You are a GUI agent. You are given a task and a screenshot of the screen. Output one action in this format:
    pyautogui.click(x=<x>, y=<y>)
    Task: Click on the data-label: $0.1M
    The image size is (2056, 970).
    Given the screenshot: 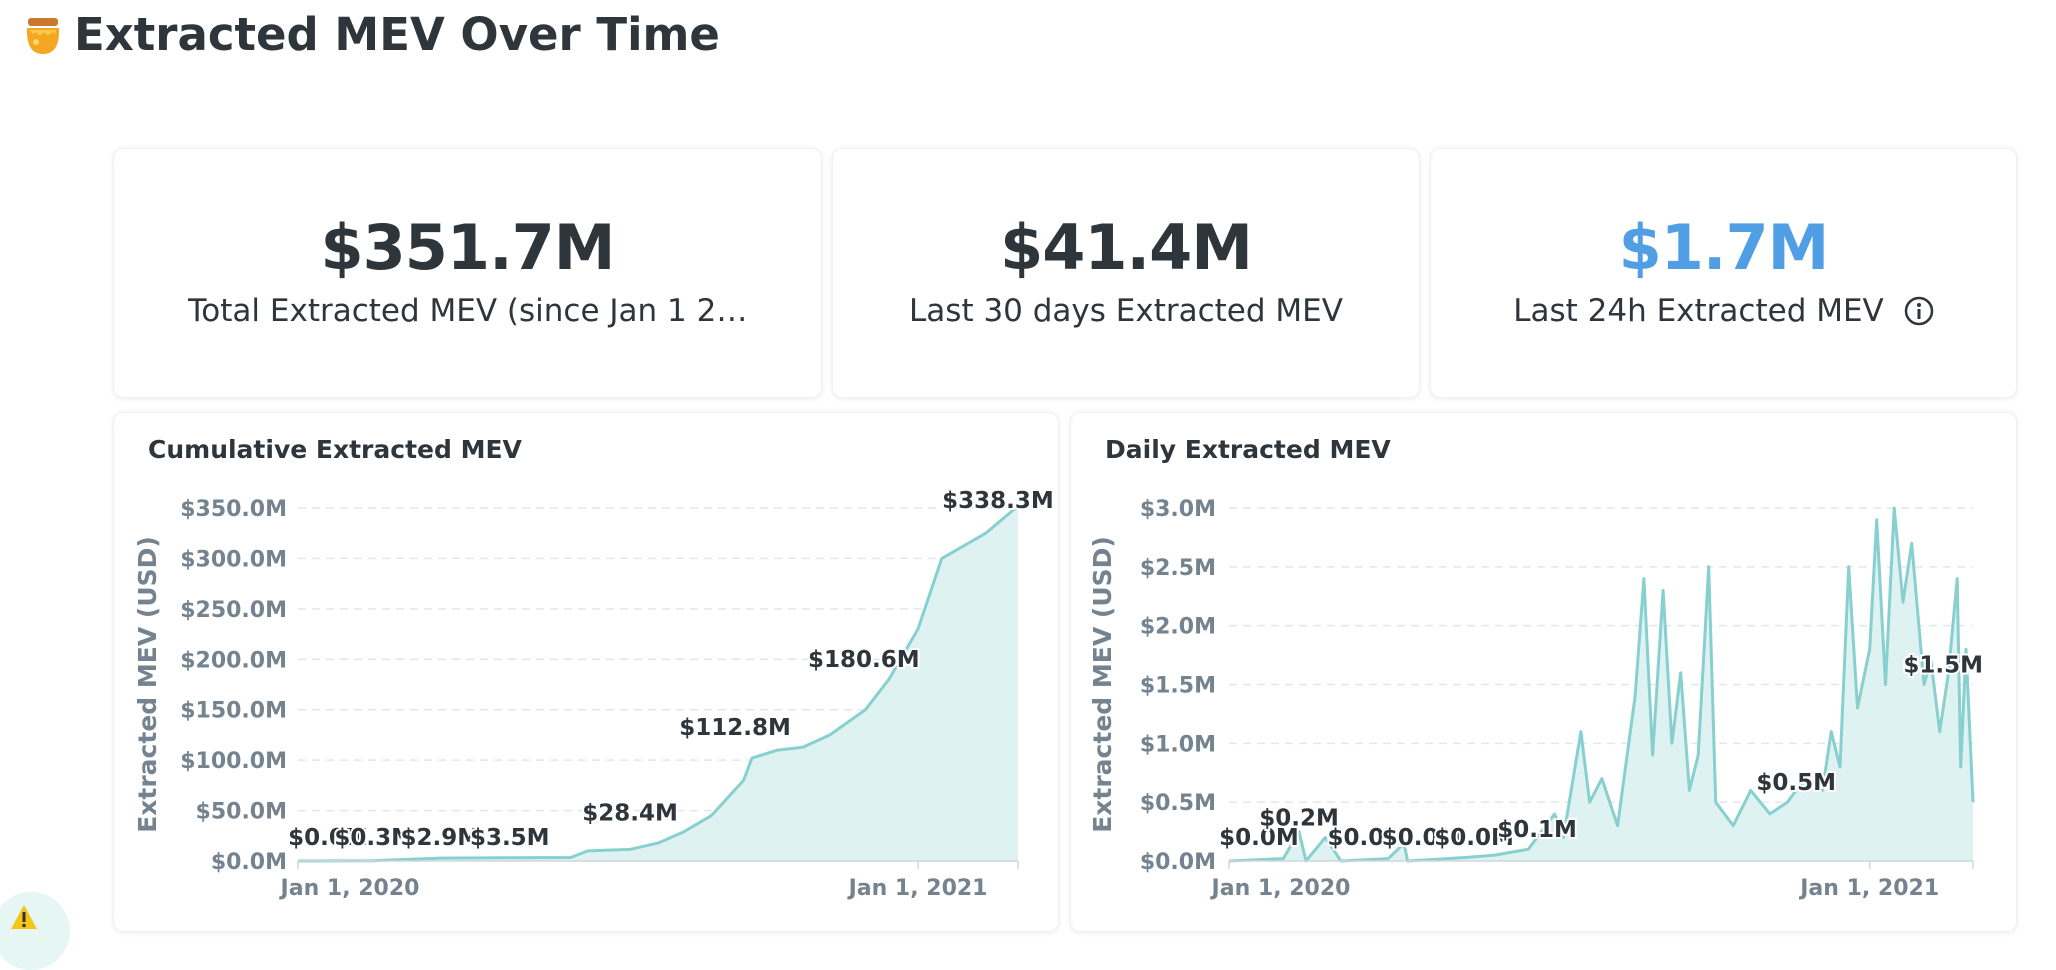 What is the action you would take?
    pyautogui.click(x=1537, y=830)
    